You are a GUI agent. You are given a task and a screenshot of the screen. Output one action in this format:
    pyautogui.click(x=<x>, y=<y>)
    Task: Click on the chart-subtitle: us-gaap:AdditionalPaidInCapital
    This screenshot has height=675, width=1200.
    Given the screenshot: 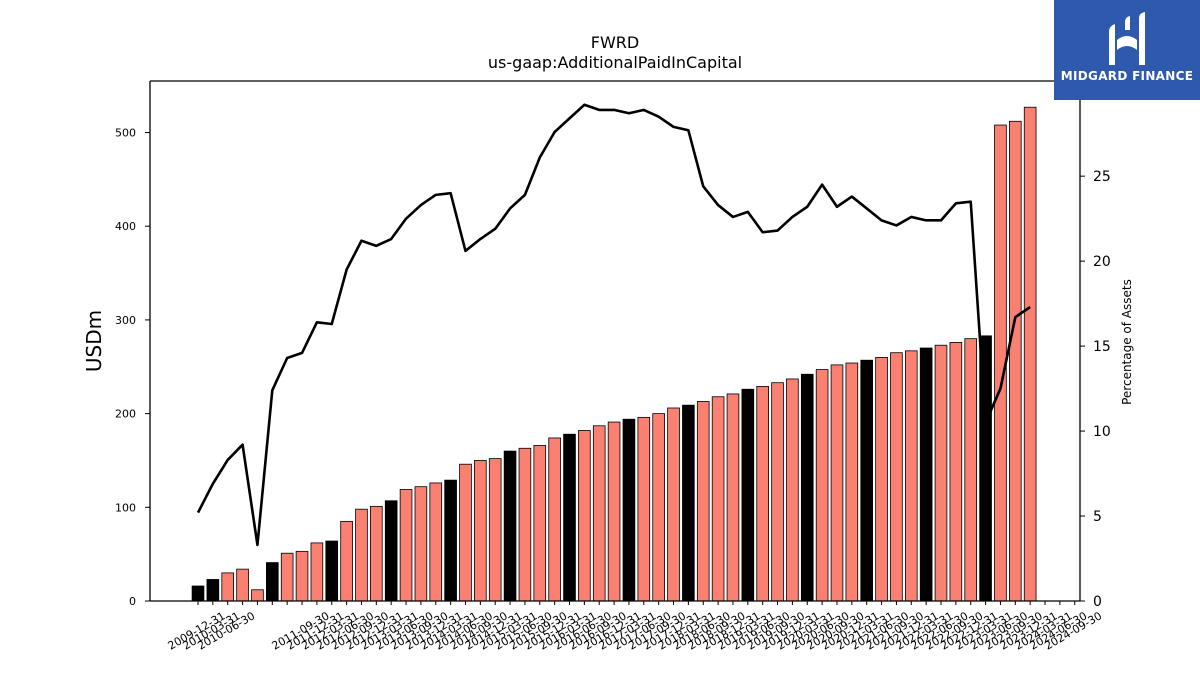 What is the action you would take?
    pyautogui.click(x=615, y=62)
    